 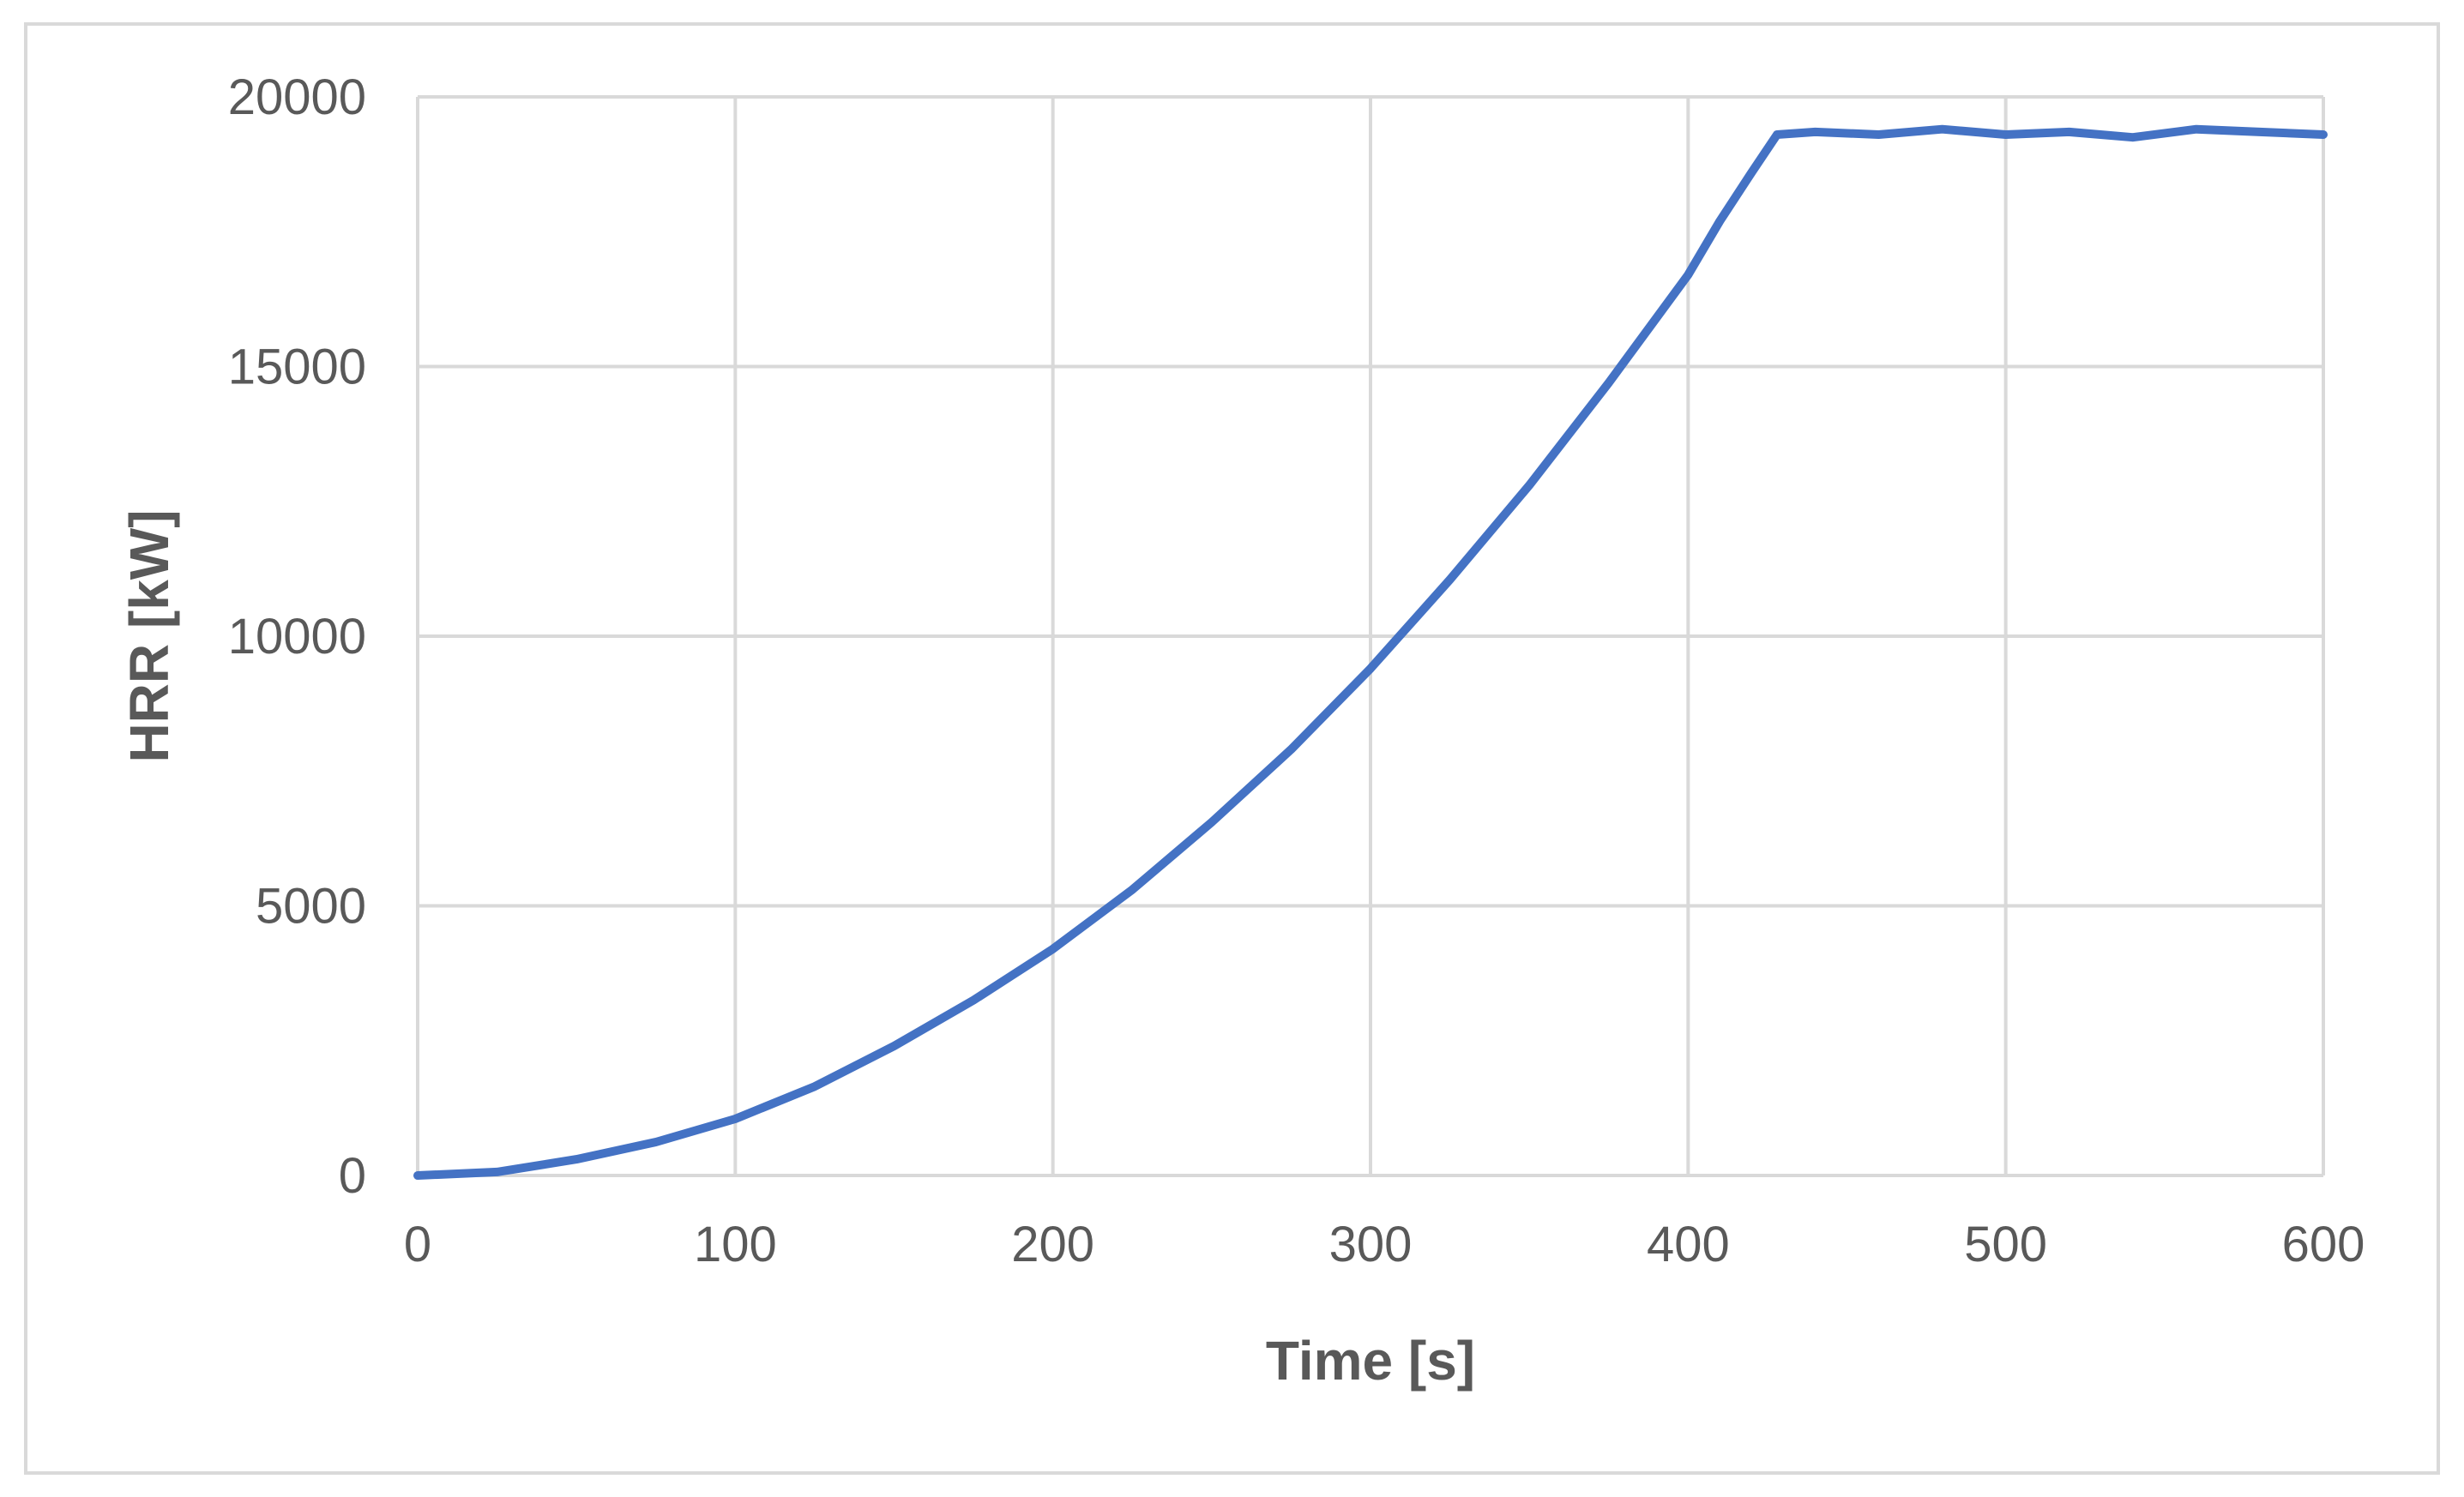 What do you see at coordinates (1688, 1244) in the screenshot?
I see `x-tick-label: 400` at bounding box center [1688, 1244].